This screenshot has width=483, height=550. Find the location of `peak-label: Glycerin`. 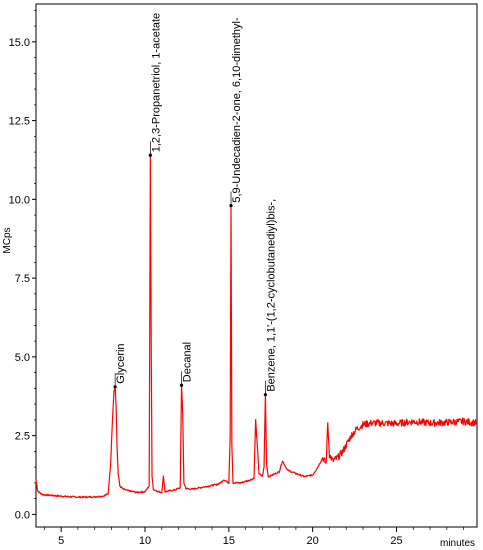

peak-label: Glycerin is located at coordinates (121, 363).